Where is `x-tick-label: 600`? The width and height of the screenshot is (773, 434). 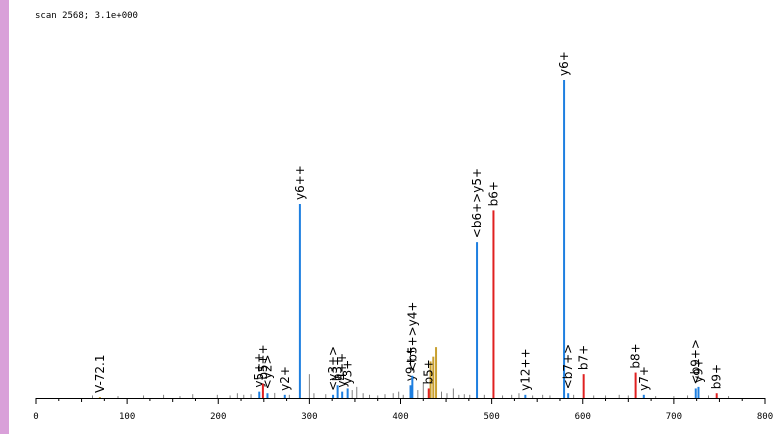 x-tick-label: 600 is located at coordinates (583, 417).